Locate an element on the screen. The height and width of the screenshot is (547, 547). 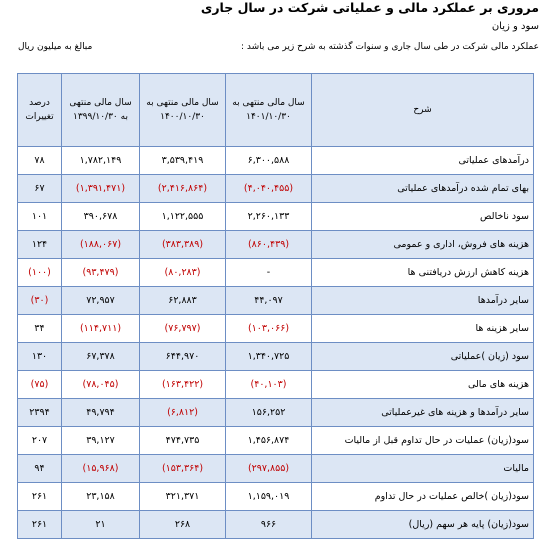
value-cell-fy1399: ۳۹,۱۲۷ is located at coordinates (100, 440).